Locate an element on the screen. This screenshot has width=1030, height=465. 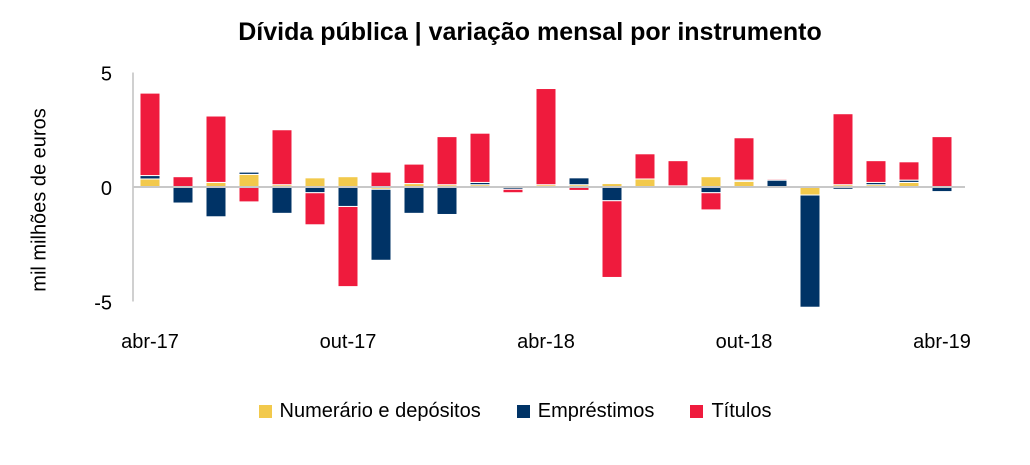
legend-item: Empréstimos is located at coordinates (585, 411).